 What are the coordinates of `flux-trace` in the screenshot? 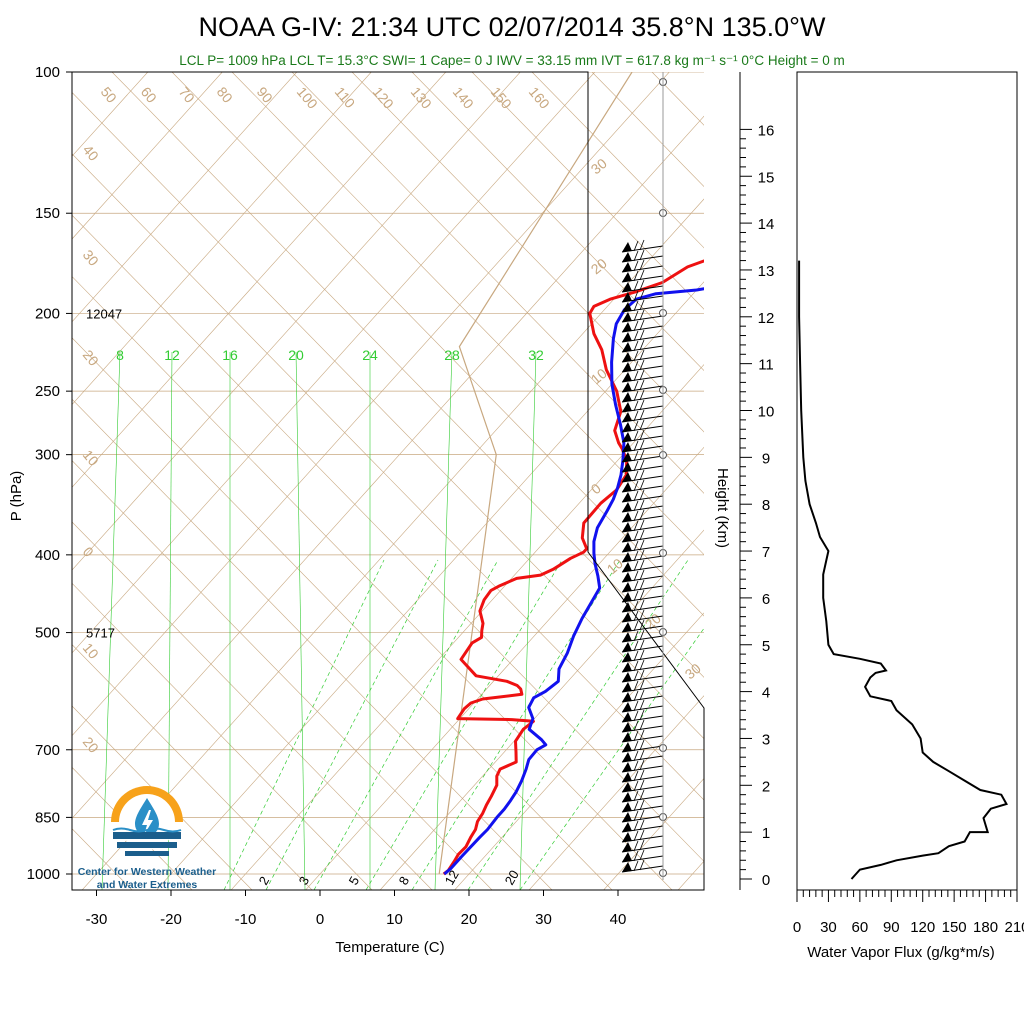 It's located at (903, 570).